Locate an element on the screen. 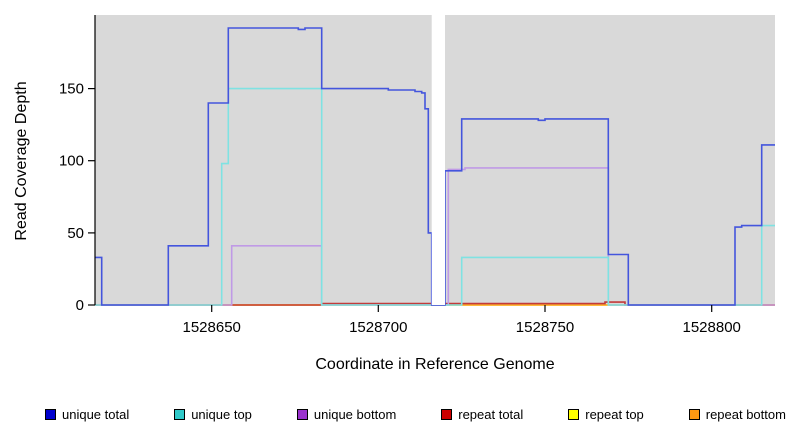 The image size is (792, 432). legend-label: repeat bottom is located at coordinates (745, 414).